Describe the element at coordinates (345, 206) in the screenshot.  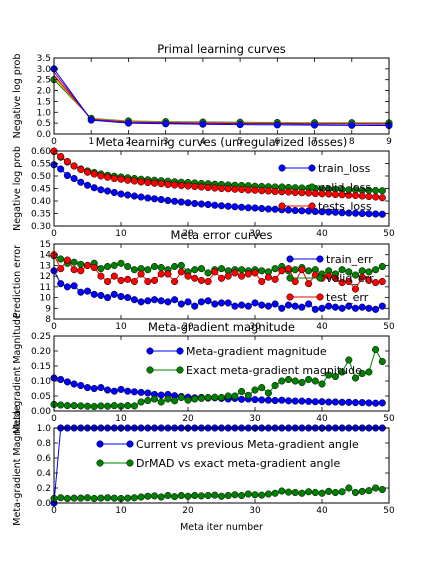
I see `legend-label: tests_loss` at that location.